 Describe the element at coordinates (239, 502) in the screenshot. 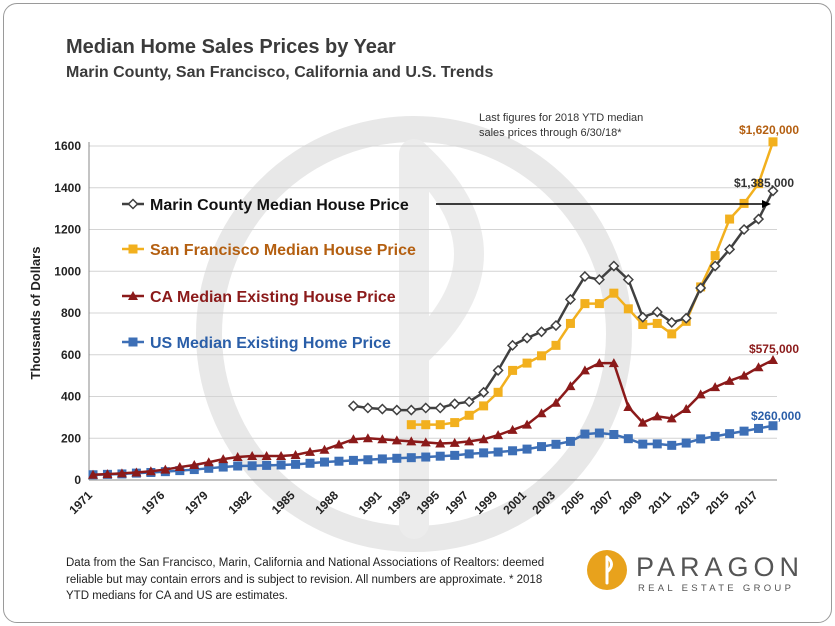

I see `x-tick-label: 1982` at that location.